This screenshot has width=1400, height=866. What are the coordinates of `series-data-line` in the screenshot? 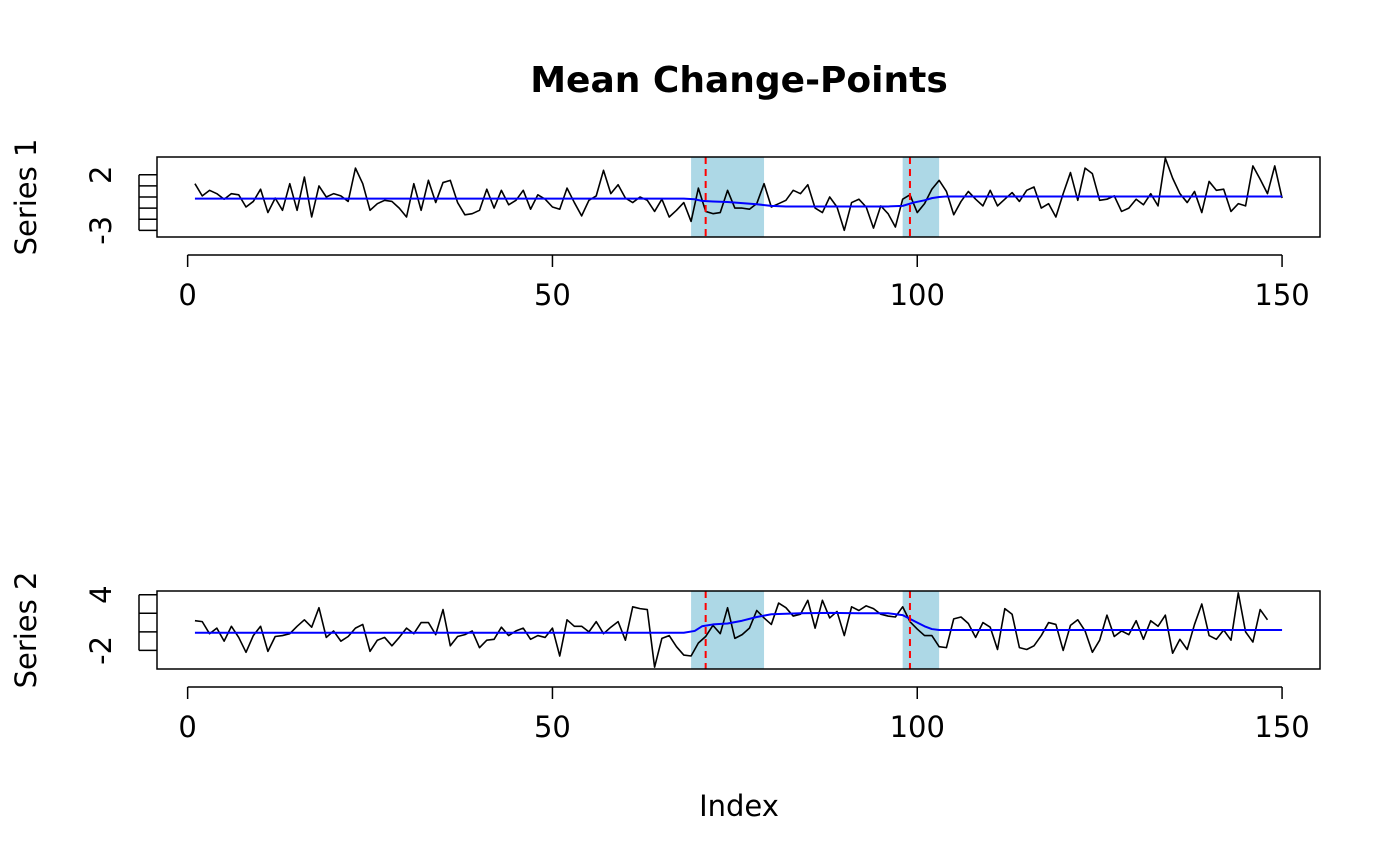 It's located at (738, 194).